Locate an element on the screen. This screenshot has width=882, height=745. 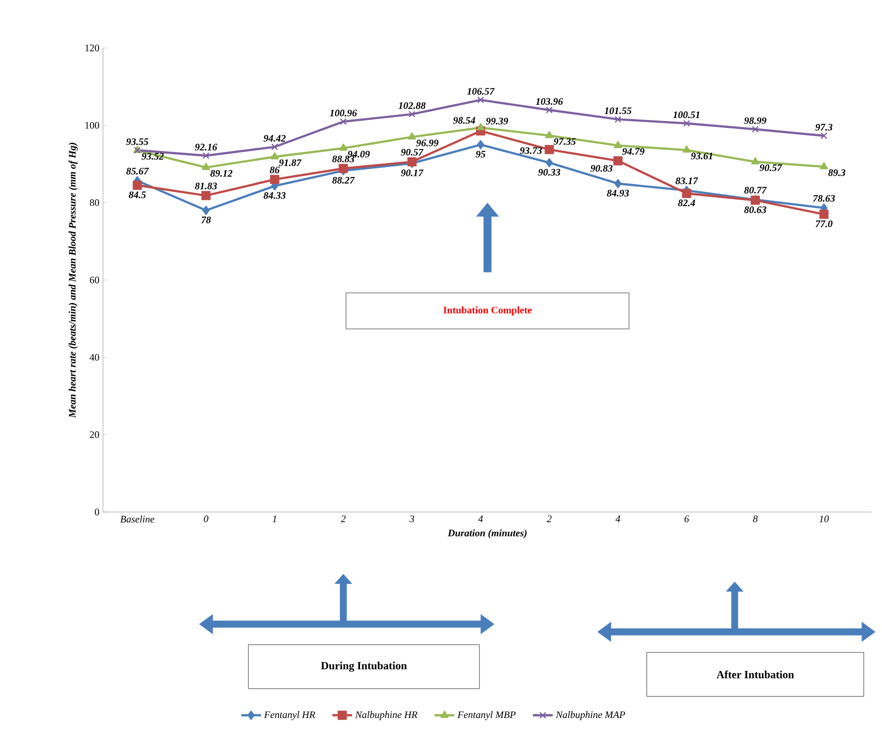
data-label: 98.99 is located at coordinates (755, 120).